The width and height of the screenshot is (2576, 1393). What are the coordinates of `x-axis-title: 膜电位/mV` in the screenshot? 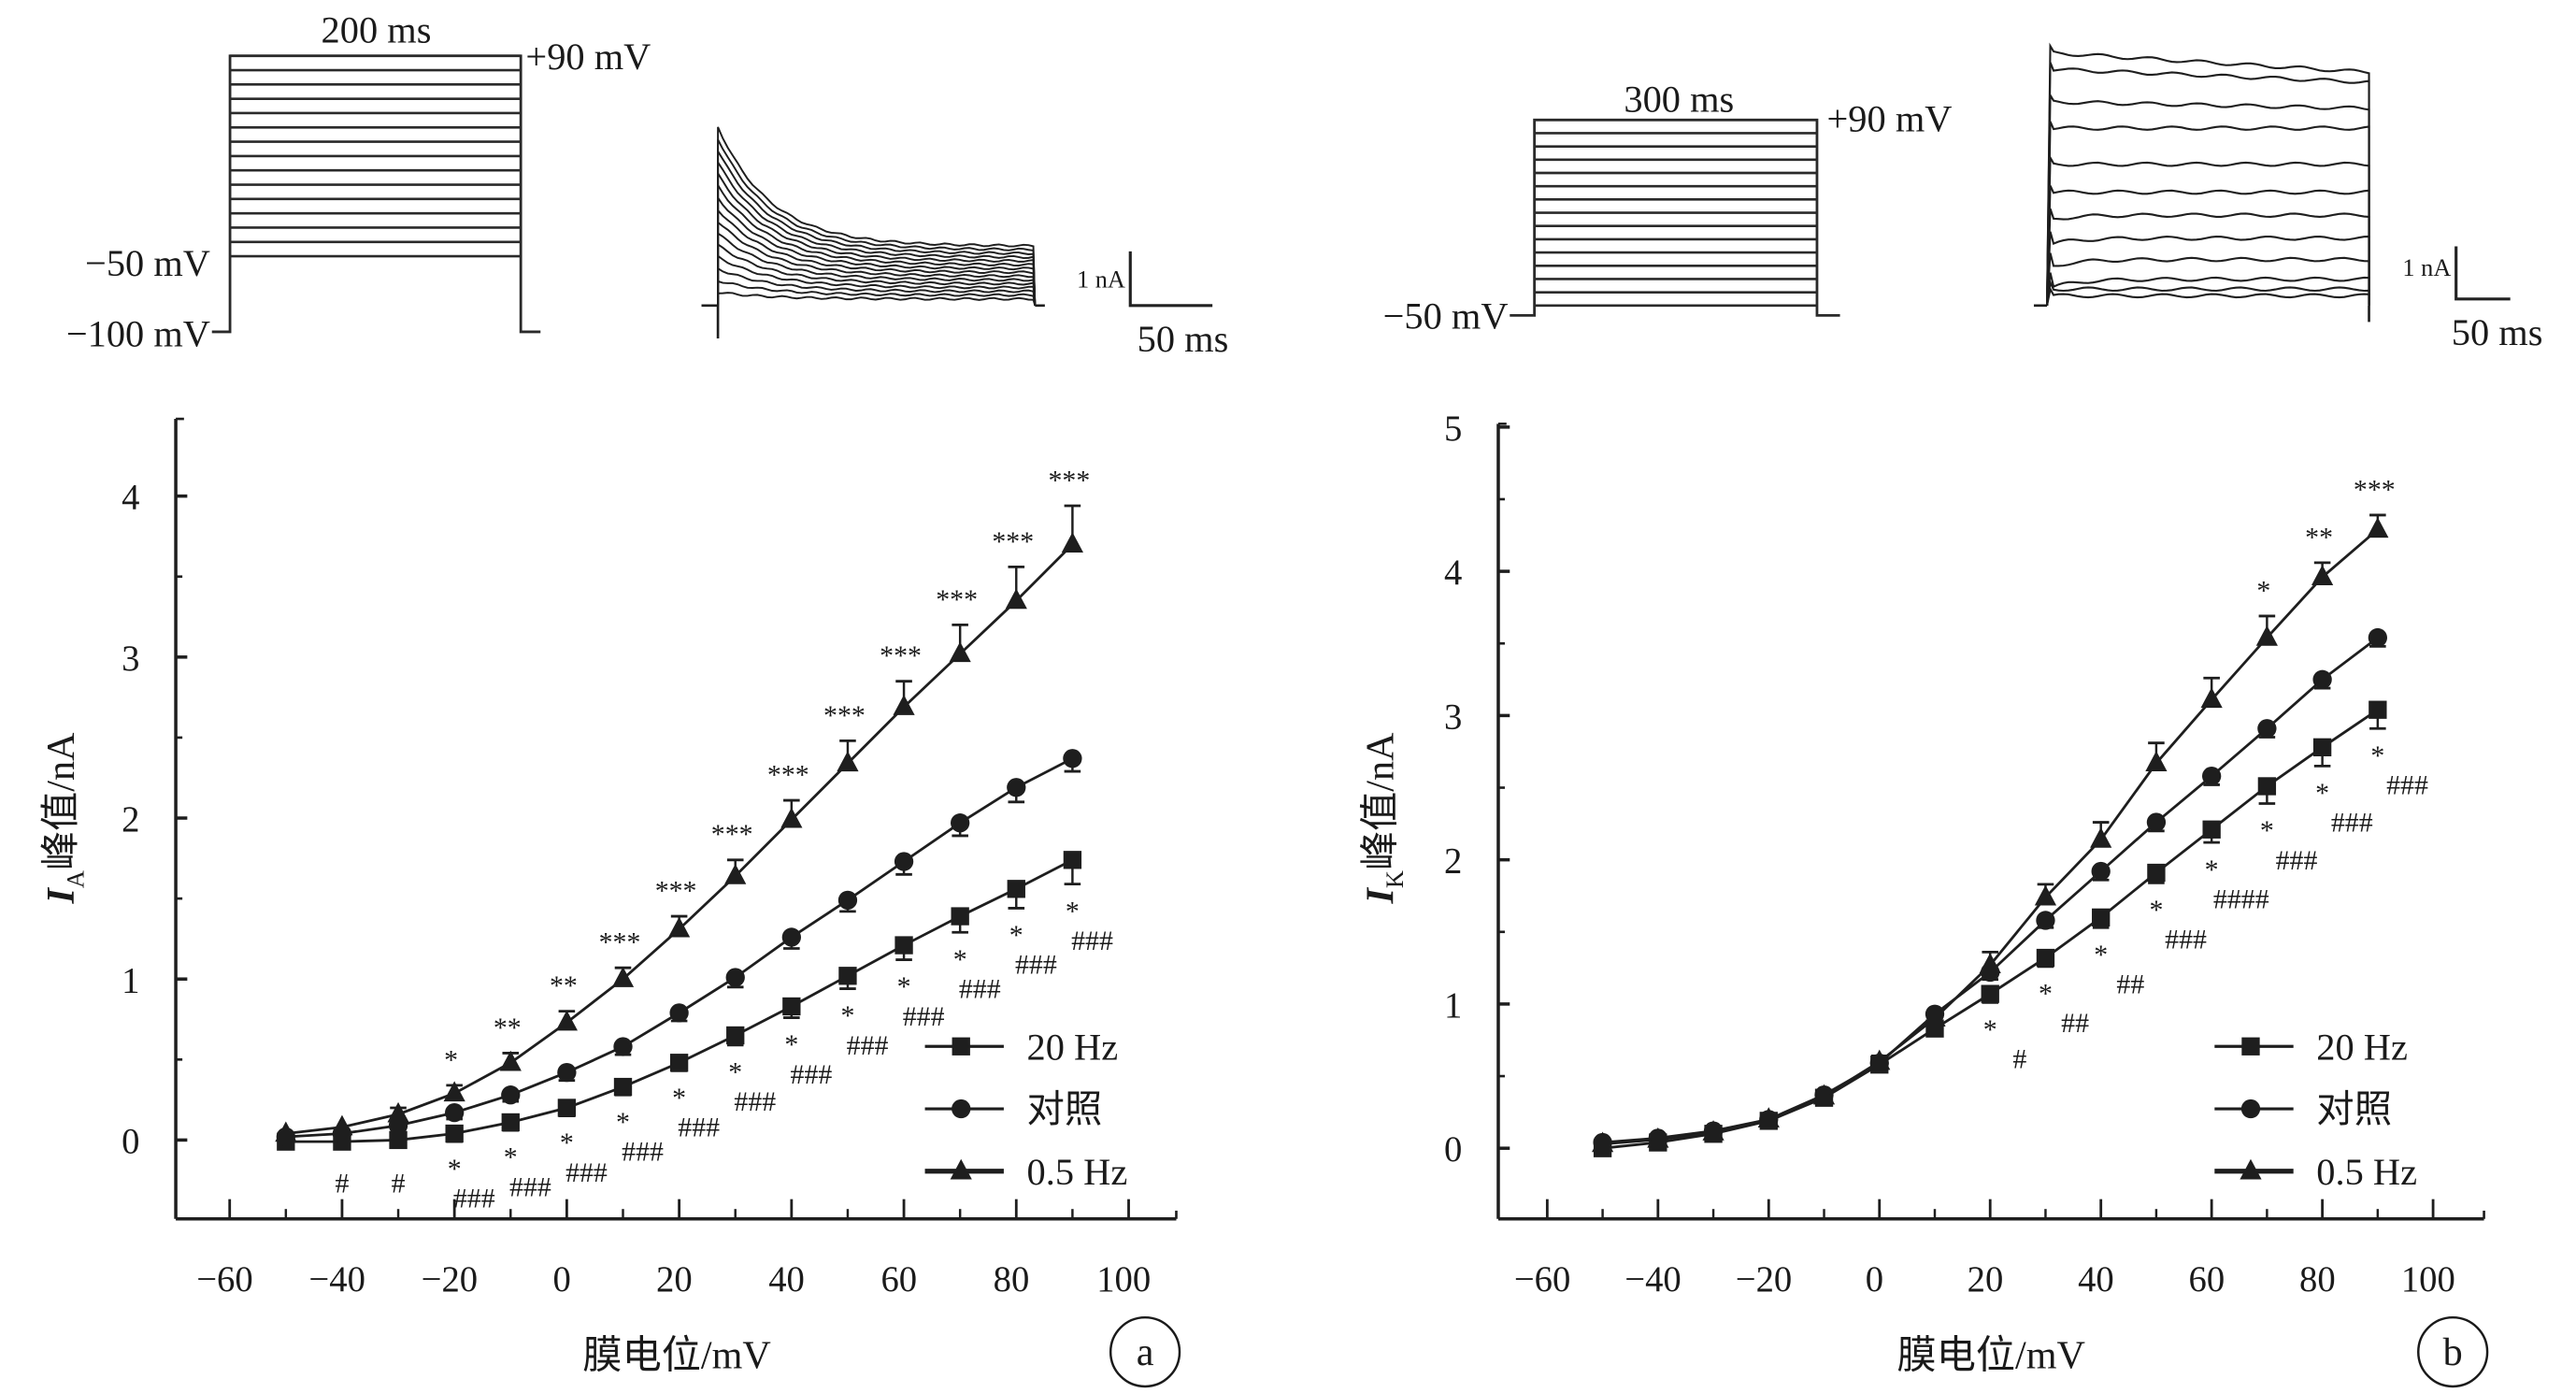 It's located at (1991, 1356).